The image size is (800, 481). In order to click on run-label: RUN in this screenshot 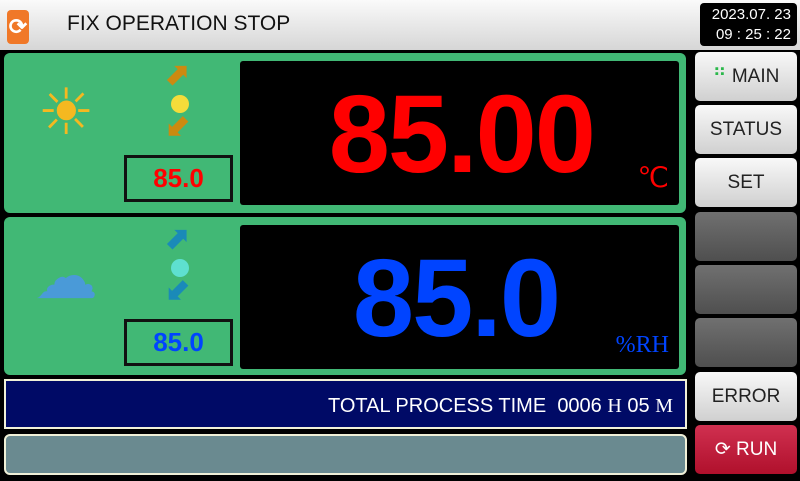, I will do `click(757, 449)`.